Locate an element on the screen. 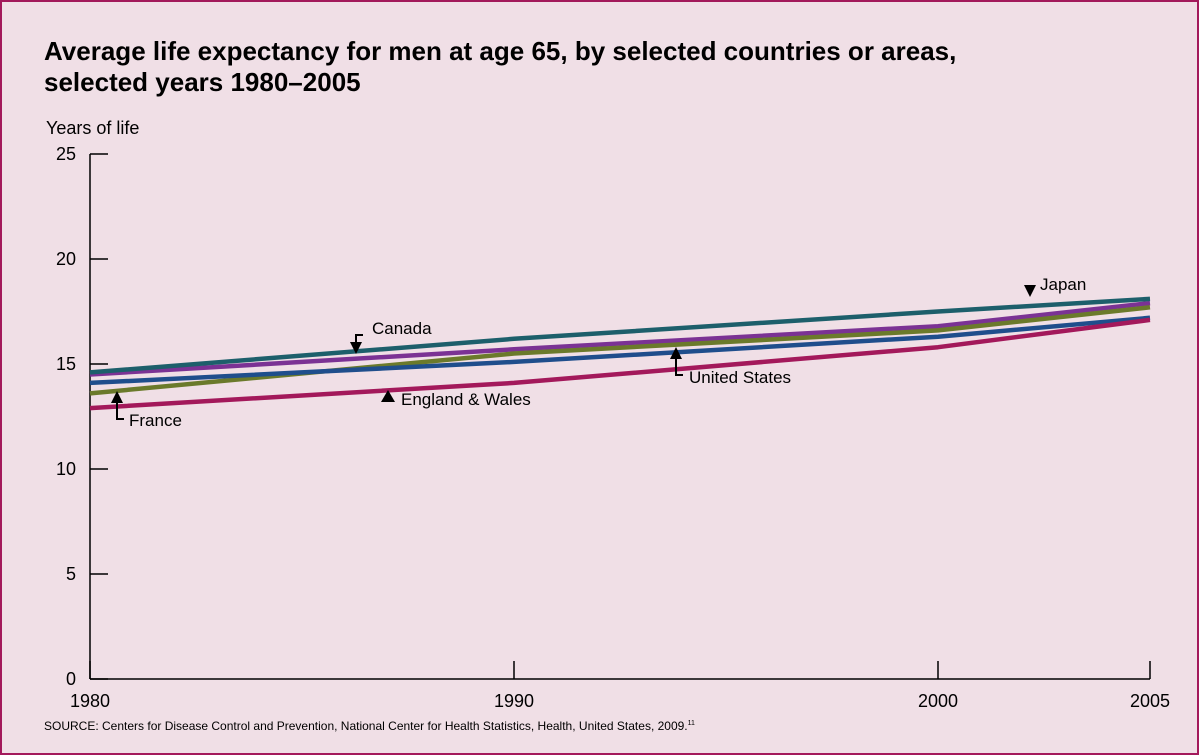  series-line-united-states is located at coordinates (620, 350).